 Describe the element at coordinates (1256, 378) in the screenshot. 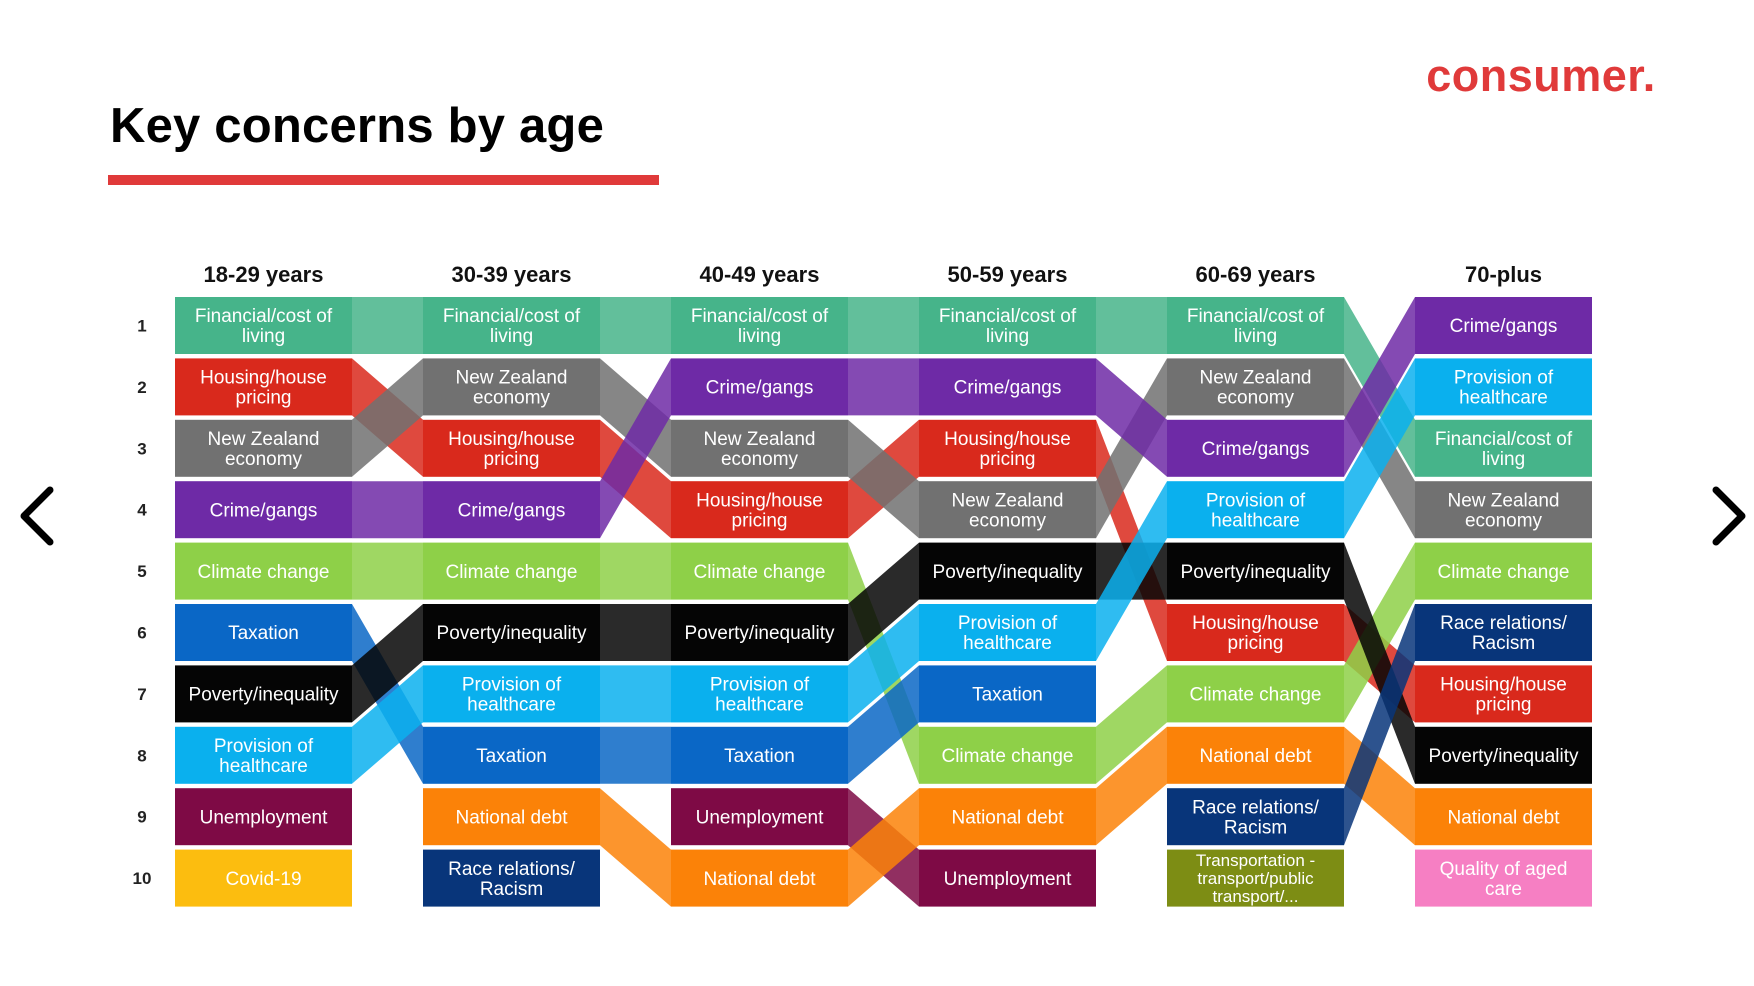

I see `concern-label: New Zealand` at that location.